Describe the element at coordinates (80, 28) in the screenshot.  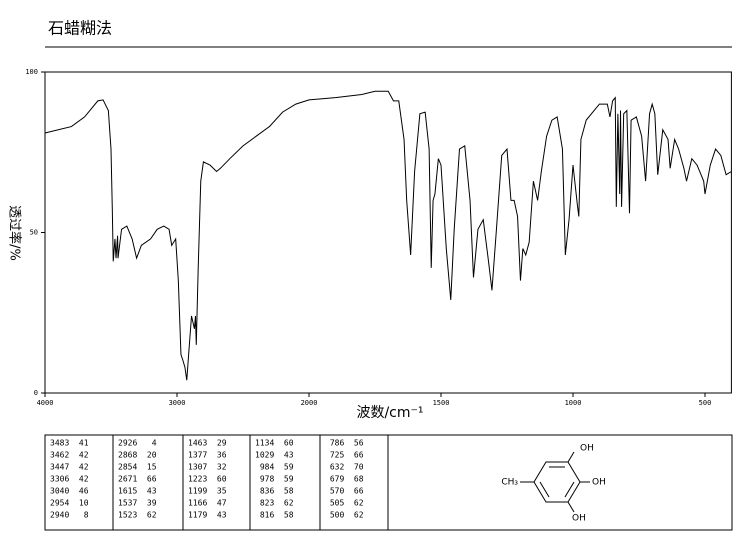
I see `title: 石蜡糊法` at that location.